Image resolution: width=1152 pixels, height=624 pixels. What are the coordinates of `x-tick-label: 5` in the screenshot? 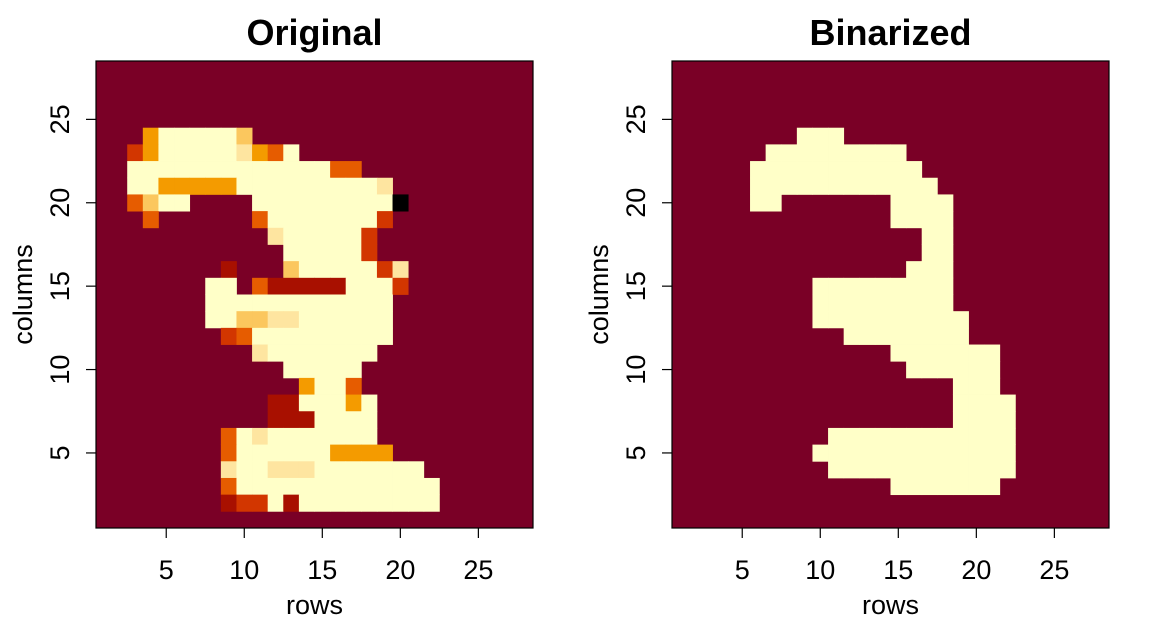 It's located at (166, 570).